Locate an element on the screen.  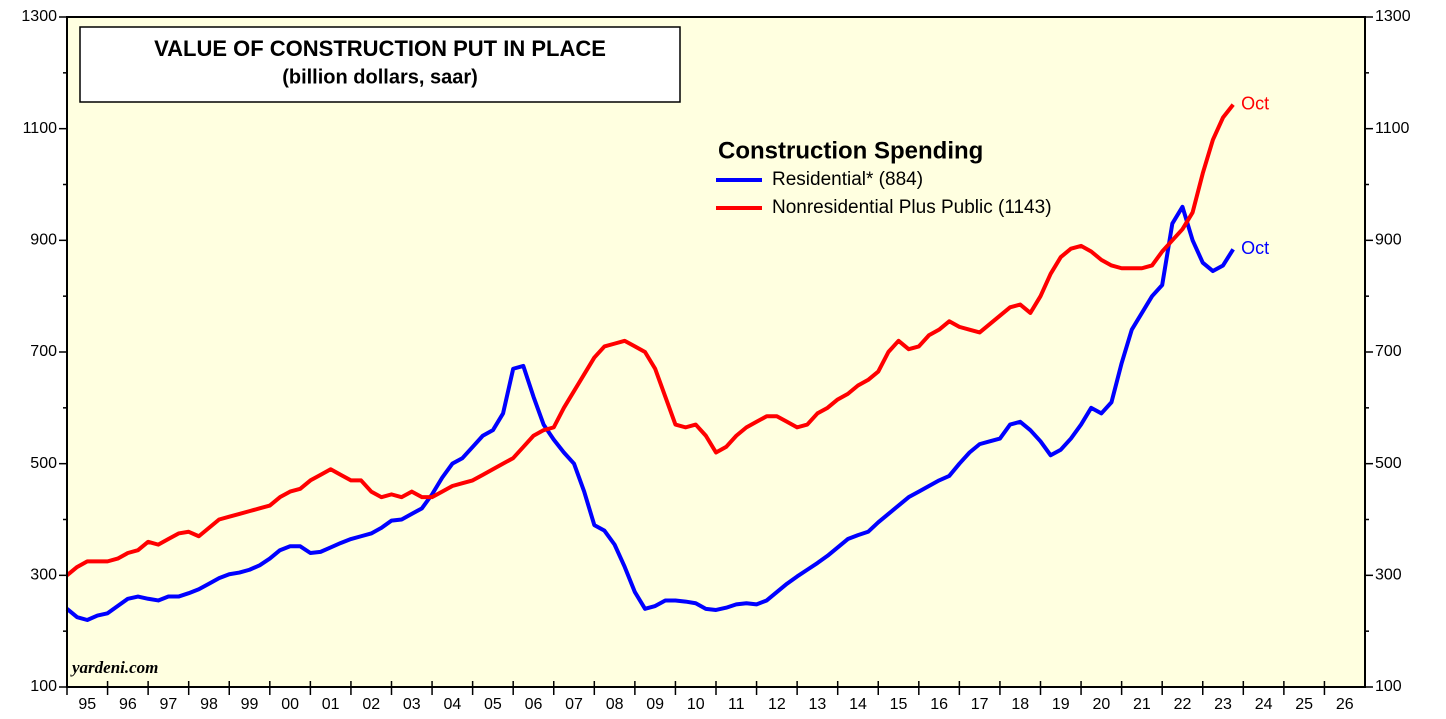
y-tick-label: 300 is located at coordinates (43, 575).